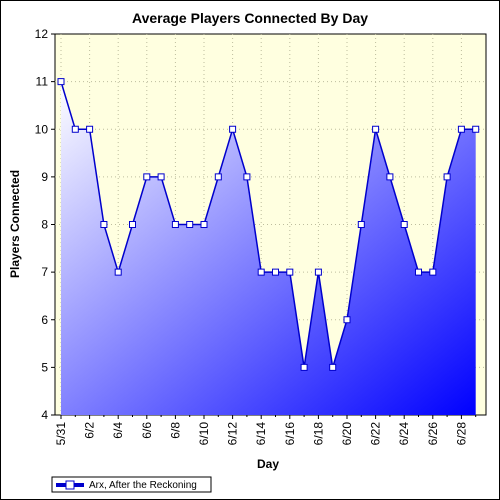 The width and height of the screenshot is (500, 500). Describe the element at coordinates (42, 34) in the screenshot. I see `y-tick-label: 12` at that location.